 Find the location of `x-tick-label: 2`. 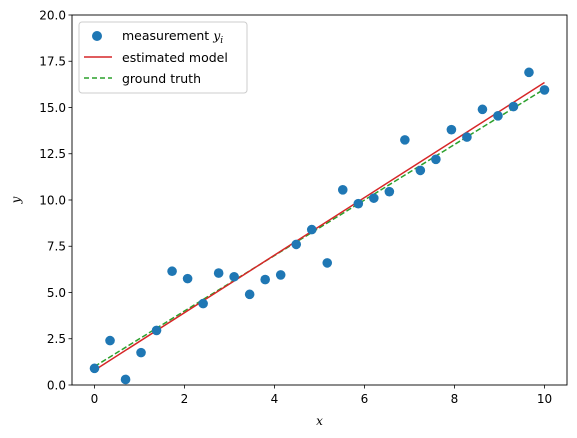

x-tick-label: 2 is located at coordinates (185, 399).